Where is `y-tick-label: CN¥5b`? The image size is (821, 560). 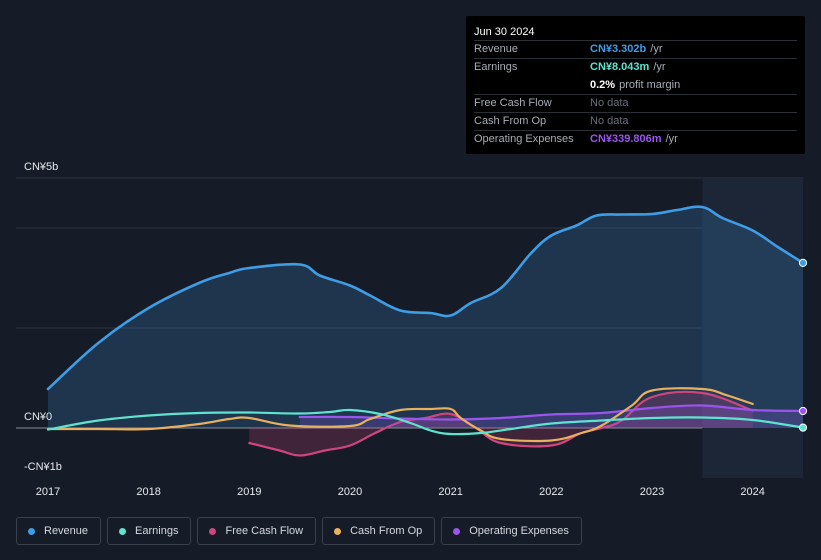
y-tick-label: CN¥5b is located at coordinates (41, 167).